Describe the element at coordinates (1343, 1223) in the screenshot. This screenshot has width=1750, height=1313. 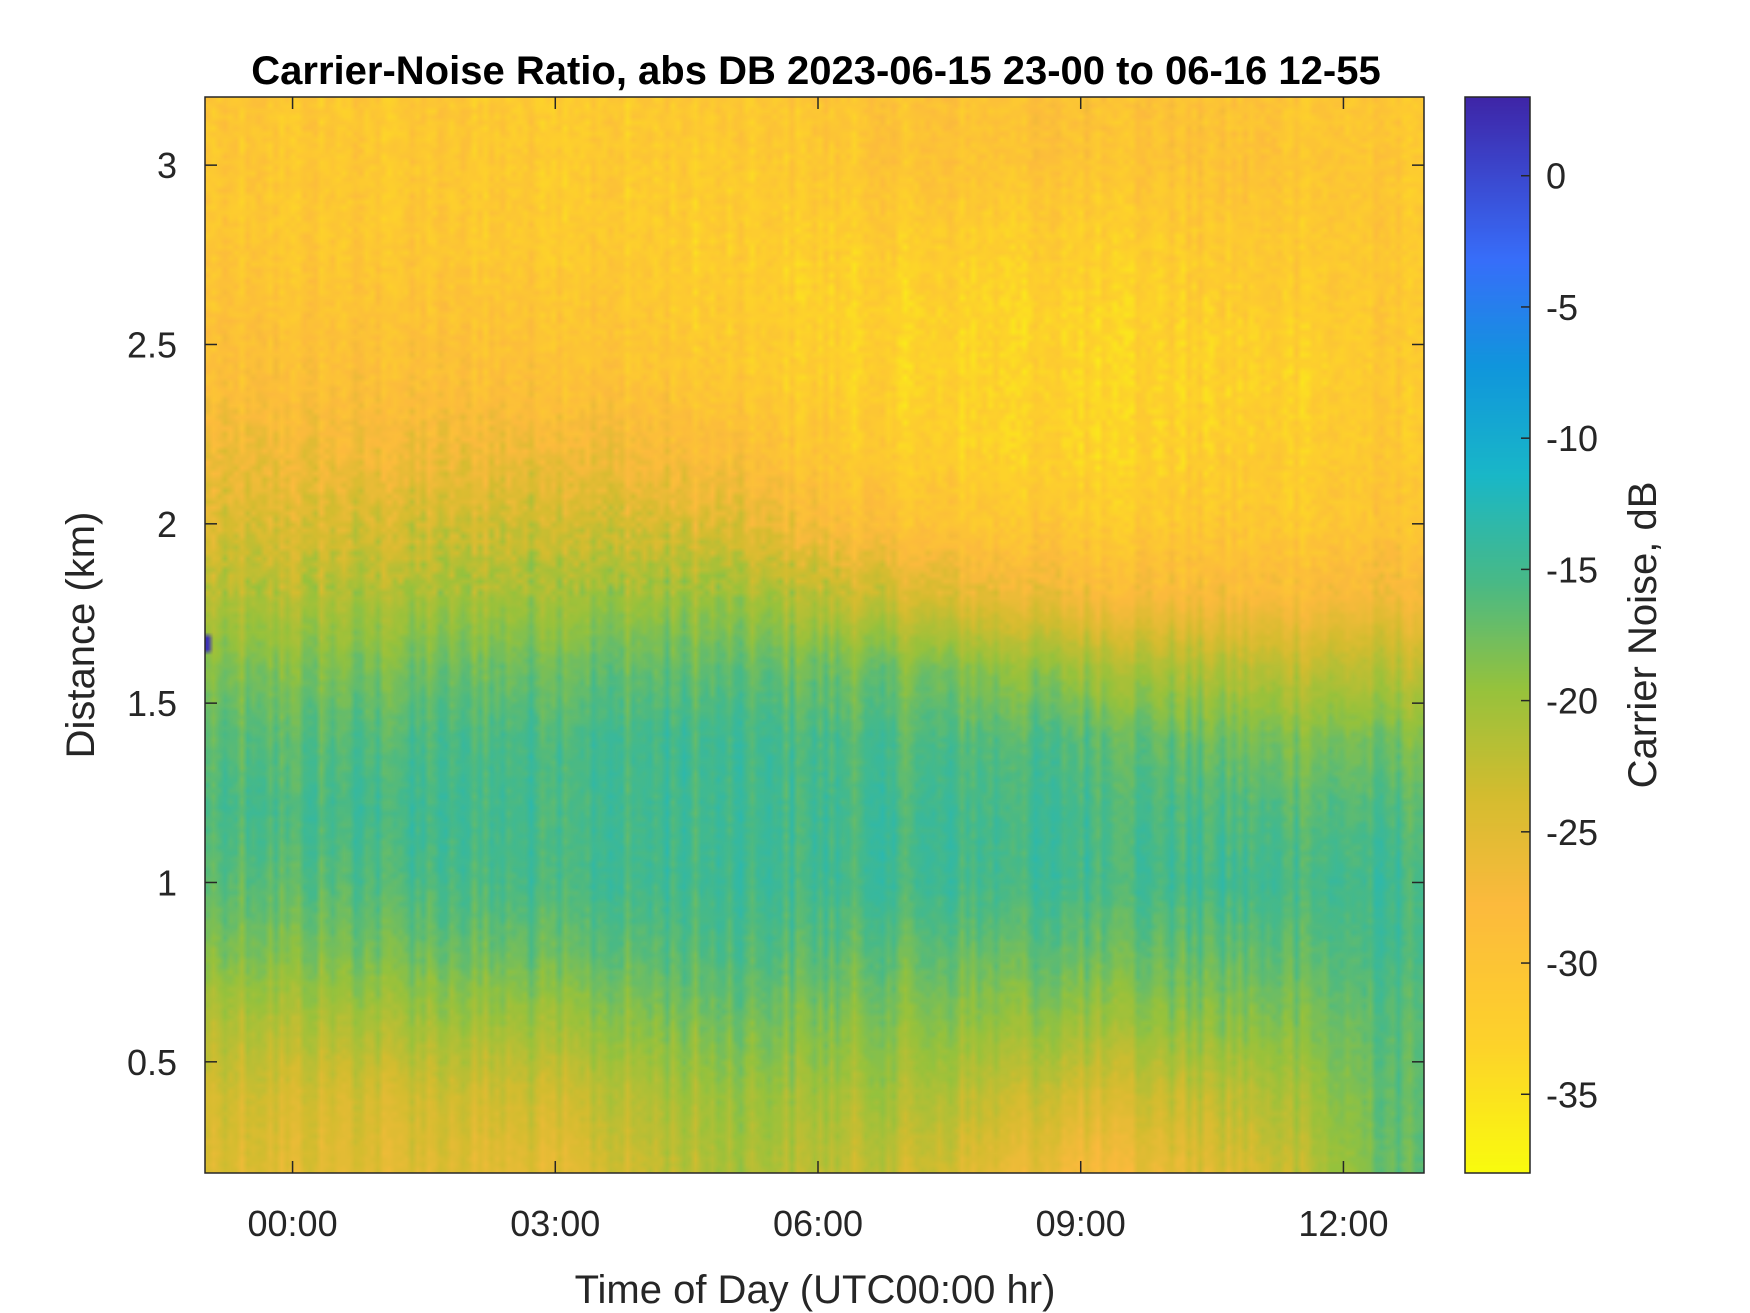
I see `x-tick-label: 12:00` at that location.